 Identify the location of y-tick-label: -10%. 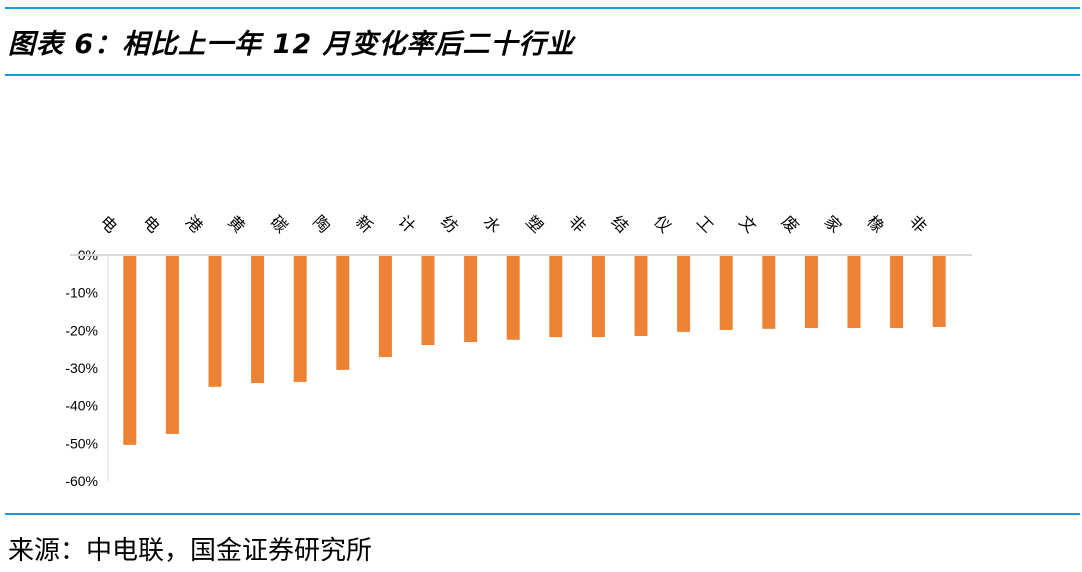
(81, 293).